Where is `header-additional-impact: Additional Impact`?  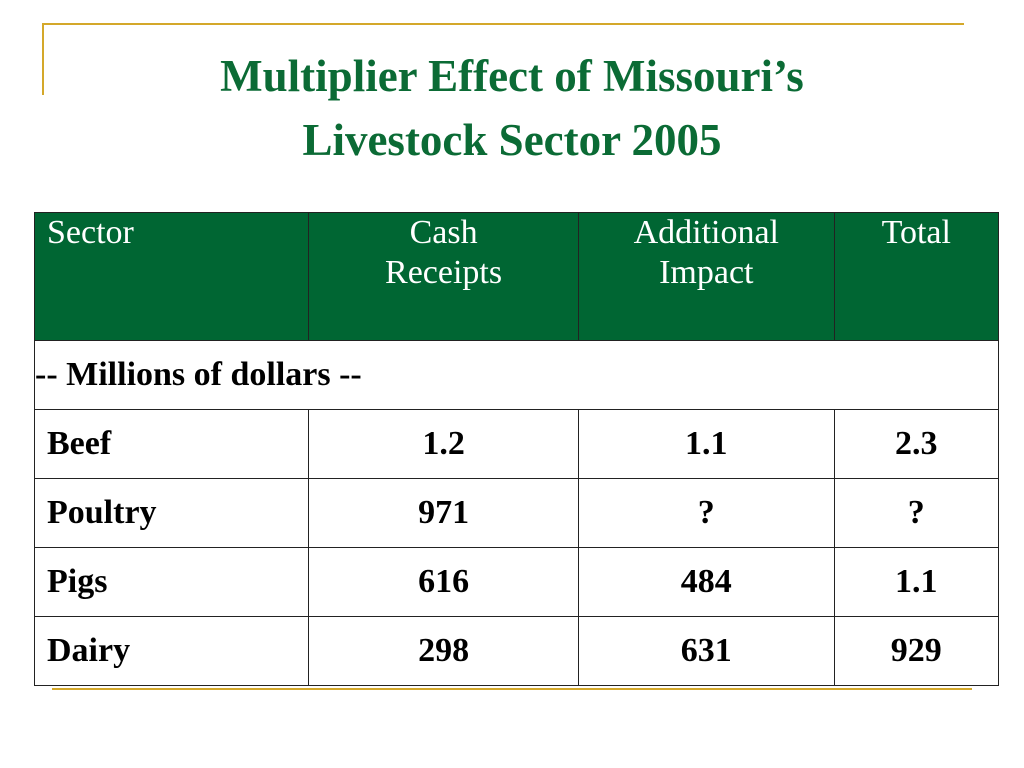 header-additional-impact: Additional Impact is located at coordinates (706, 276).